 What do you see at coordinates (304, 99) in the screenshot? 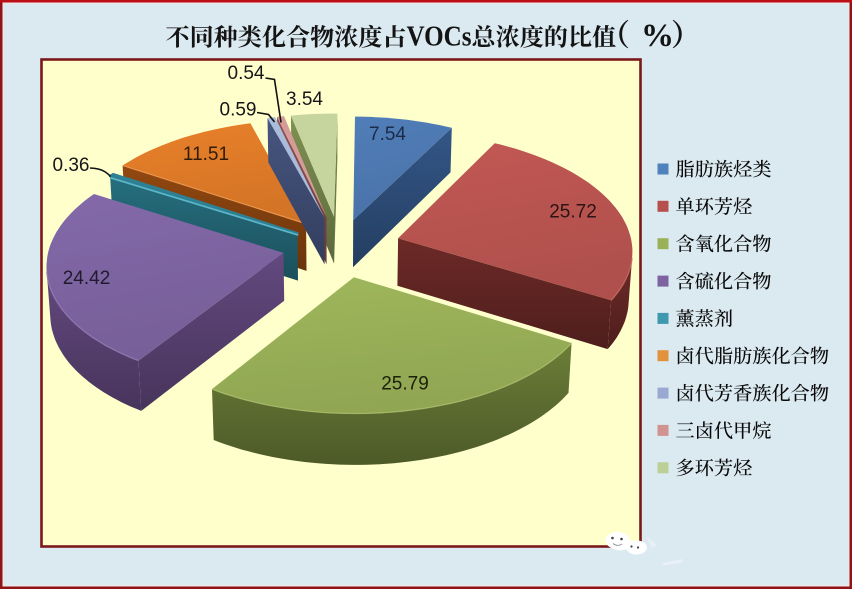
I see `svg-text: 3.54` at bounding box center [304, 99].